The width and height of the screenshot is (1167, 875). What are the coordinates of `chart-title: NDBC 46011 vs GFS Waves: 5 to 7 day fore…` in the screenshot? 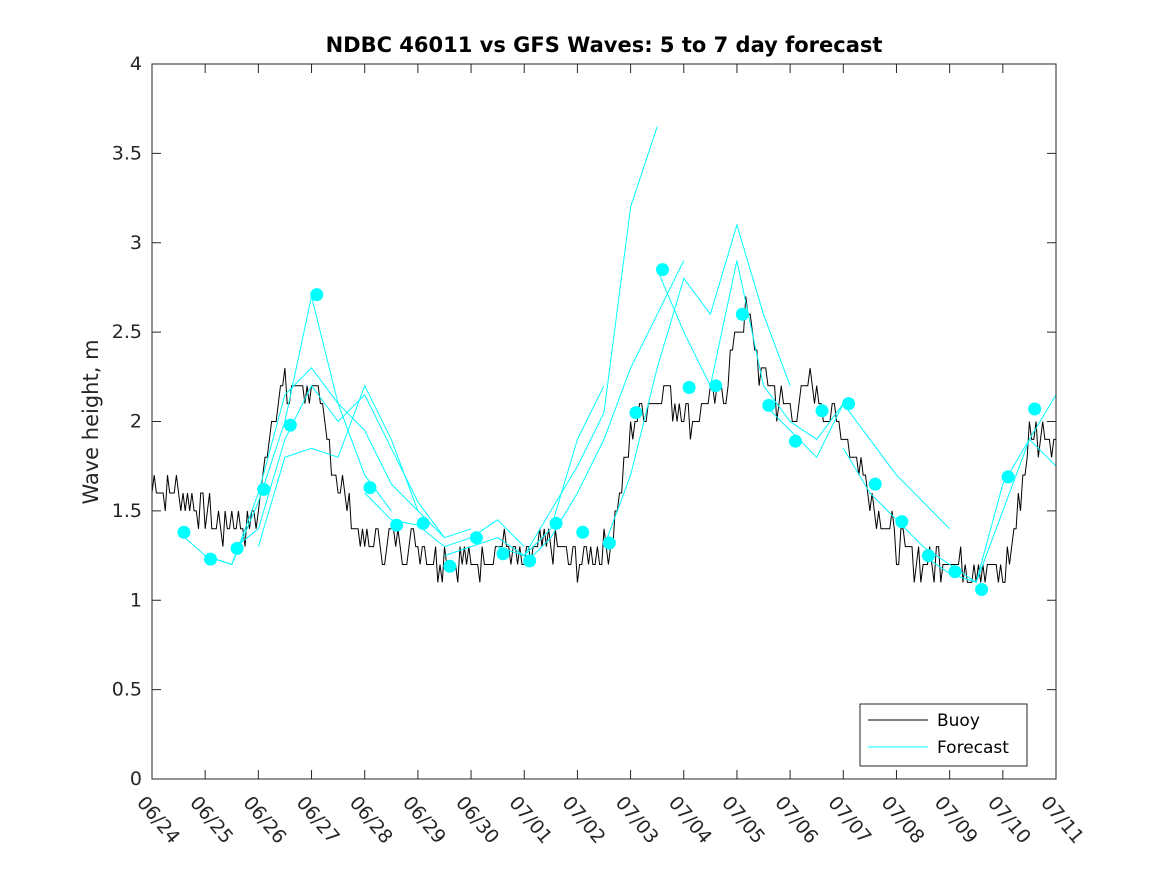 It's located at (604, 45).